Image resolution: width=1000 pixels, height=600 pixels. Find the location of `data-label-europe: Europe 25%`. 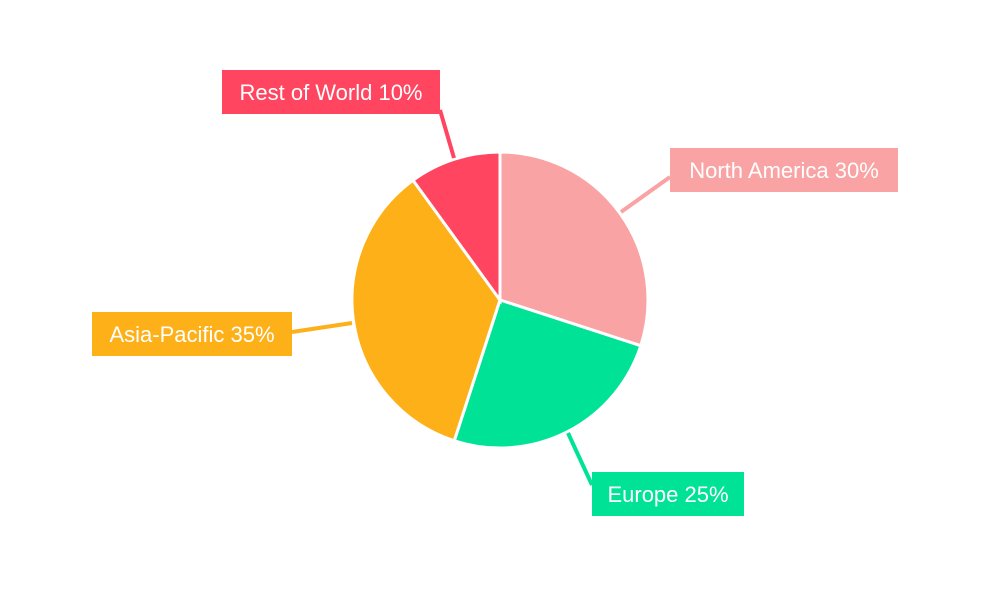

data-label-europe: Europe 25% is located at coordinates (667, 494).